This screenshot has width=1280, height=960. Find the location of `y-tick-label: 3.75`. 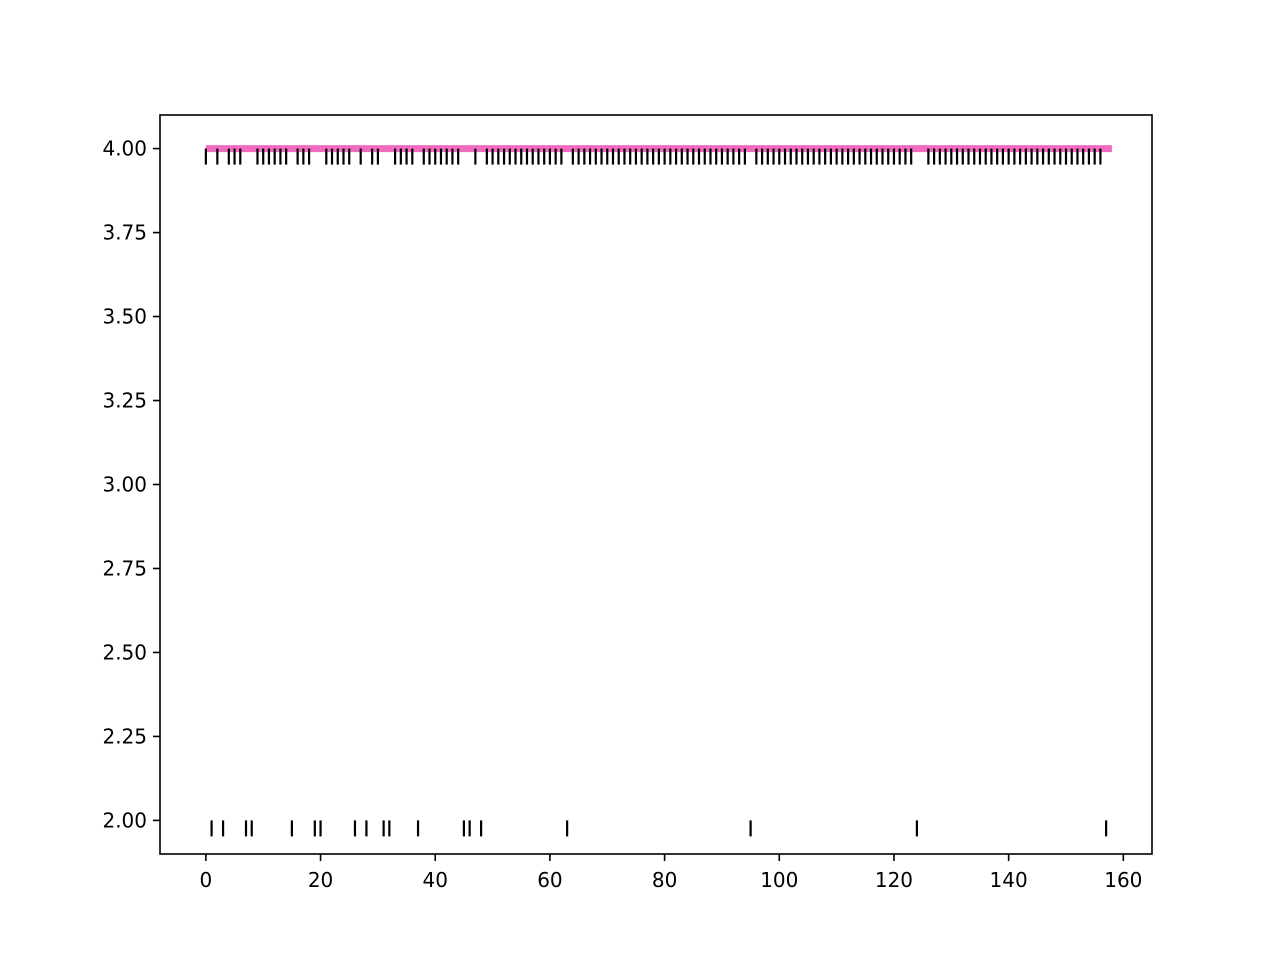

y-tick-label: 3.75 is located at coordinates (124, 233).